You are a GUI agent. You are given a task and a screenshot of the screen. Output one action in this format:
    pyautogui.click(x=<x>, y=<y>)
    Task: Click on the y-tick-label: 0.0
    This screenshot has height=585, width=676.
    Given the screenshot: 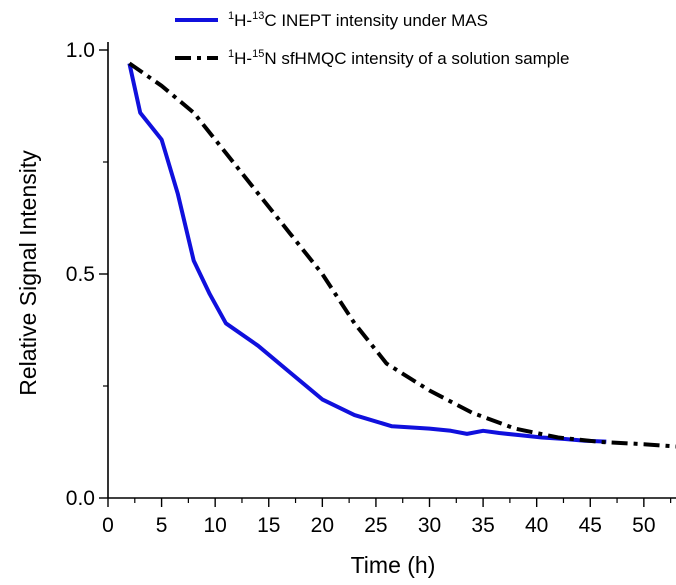 What is the action you would take?
    pyautogui.click(x=80, y=498)
    